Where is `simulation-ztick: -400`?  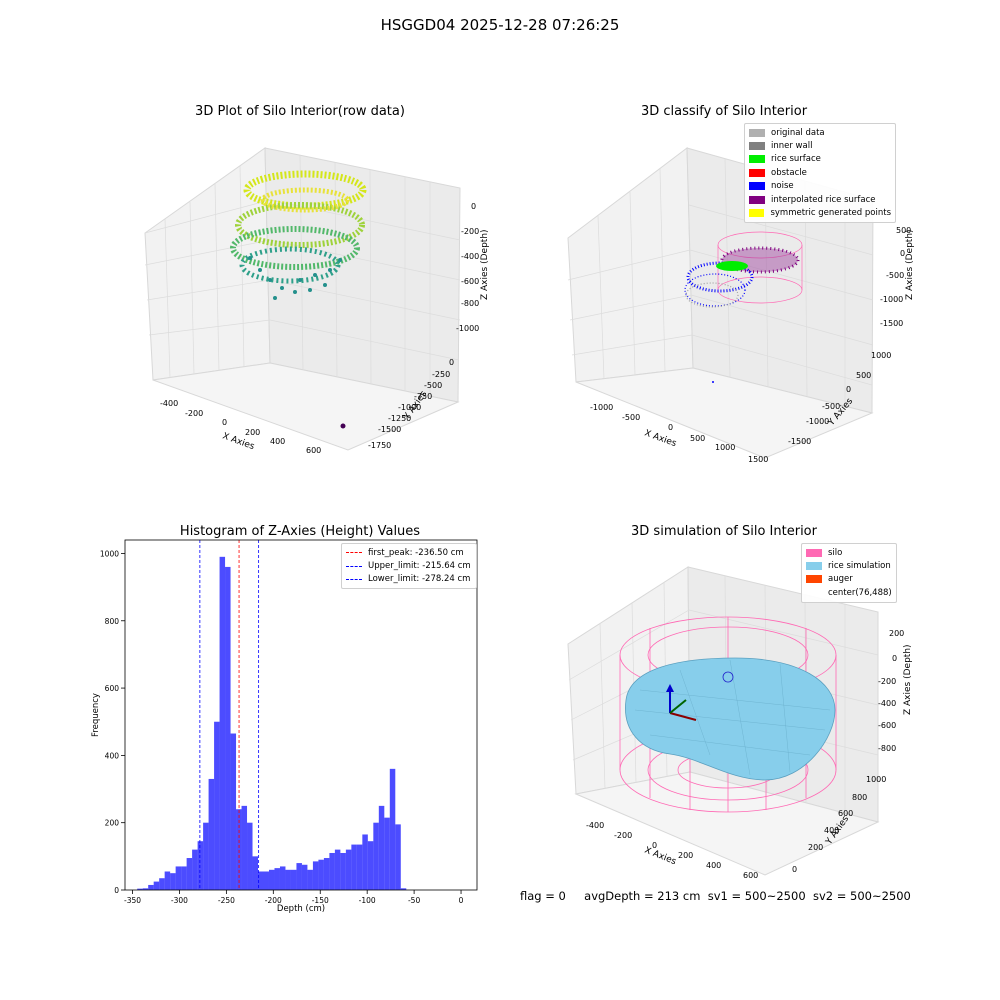 simulation-ztick: -400 is located at coordinates (887, 703).